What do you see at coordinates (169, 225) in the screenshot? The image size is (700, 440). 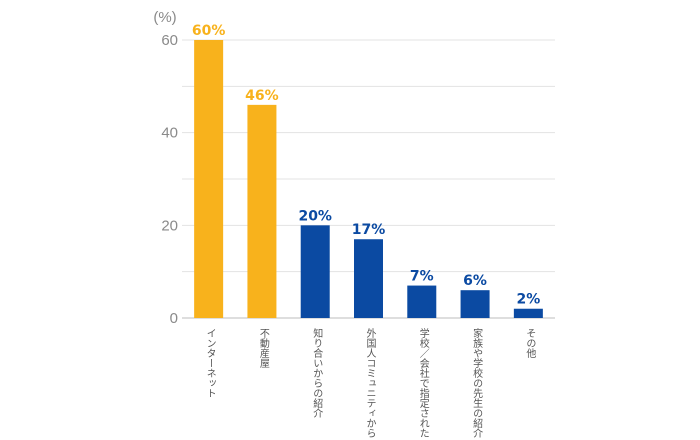 I see `y-tick-label: 20` at bounding box center [169, 225].